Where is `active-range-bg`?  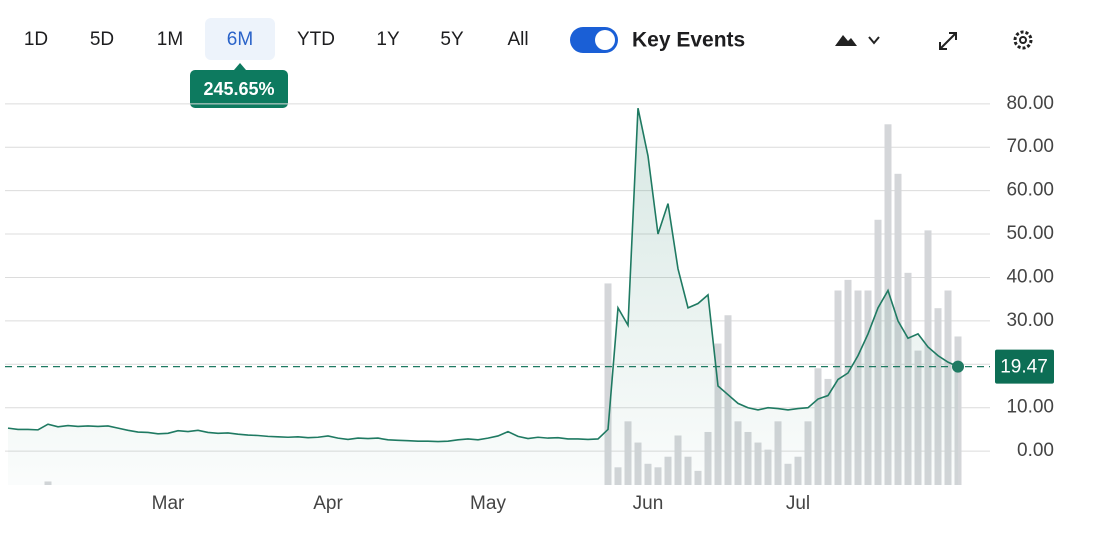 active-range-bg is located at coordinates (240, 39).